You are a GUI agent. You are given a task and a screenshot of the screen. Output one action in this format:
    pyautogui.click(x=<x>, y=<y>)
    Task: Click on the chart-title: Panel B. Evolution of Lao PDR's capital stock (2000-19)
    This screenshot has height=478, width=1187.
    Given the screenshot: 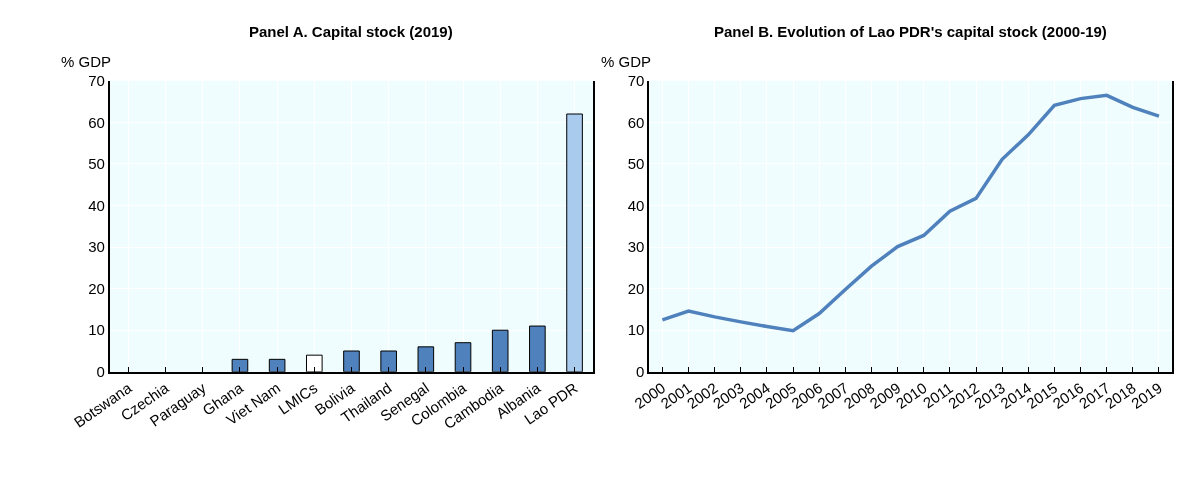 What is the action you would take?
    pyautogui.click(x=910, y=31)
    